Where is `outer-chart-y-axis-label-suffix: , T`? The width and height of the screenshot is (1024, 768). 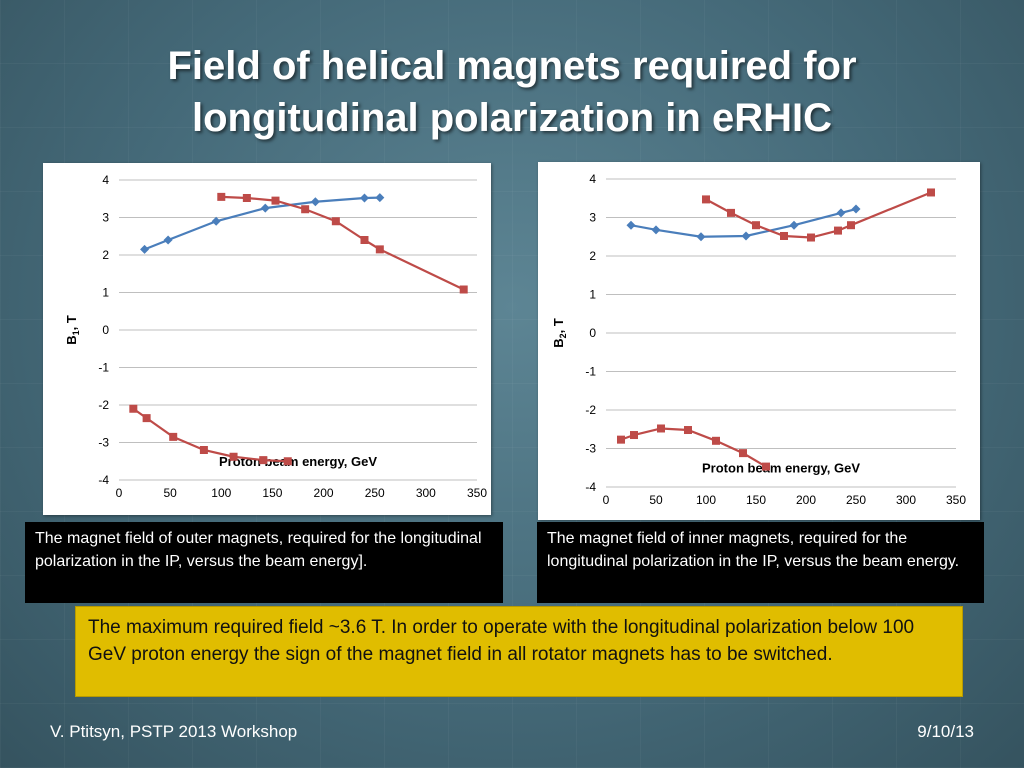 outer-chart-y-axis-label-suffix: , T is located at coordinates (71, 322).